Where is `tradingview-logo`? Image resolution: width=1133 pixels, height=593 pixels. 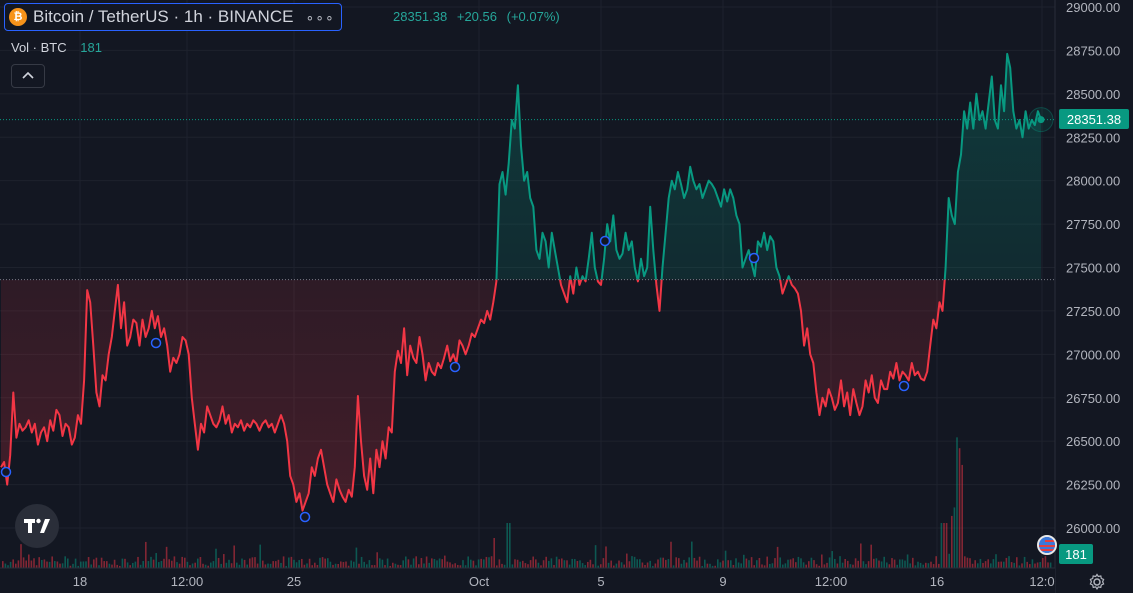 tradingview-logo is located at coordinates (37, 526).